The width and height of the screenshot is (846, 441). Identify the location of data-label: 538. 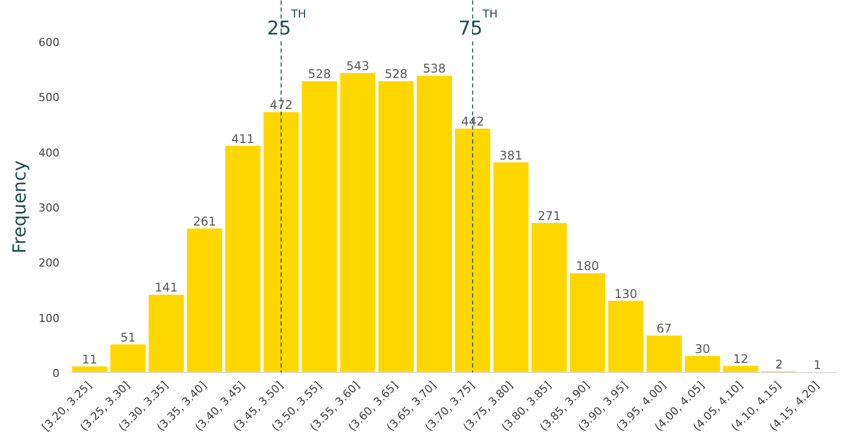
(434, 69).